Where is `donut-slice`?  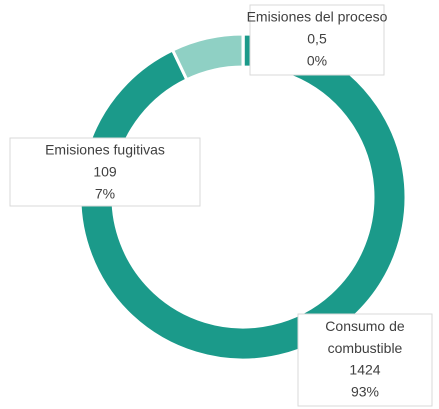
donut-slice is located at coordinates (207, 57).